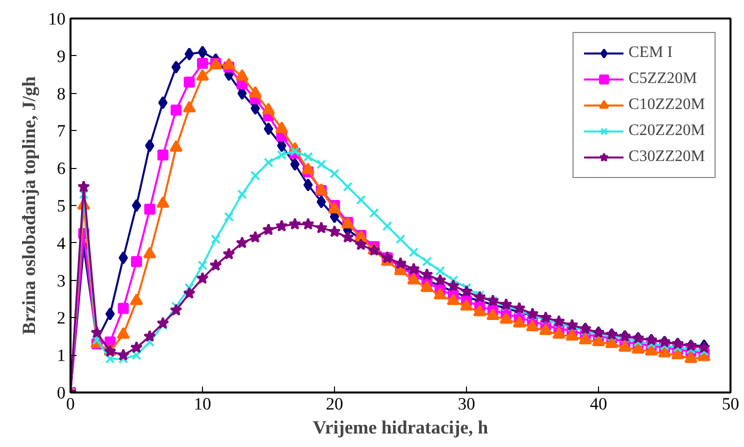 Image resolution: width=744 pixels, height=447 pixels. I want to click on legend-label: C10ZZ20M, so click(666, 105).